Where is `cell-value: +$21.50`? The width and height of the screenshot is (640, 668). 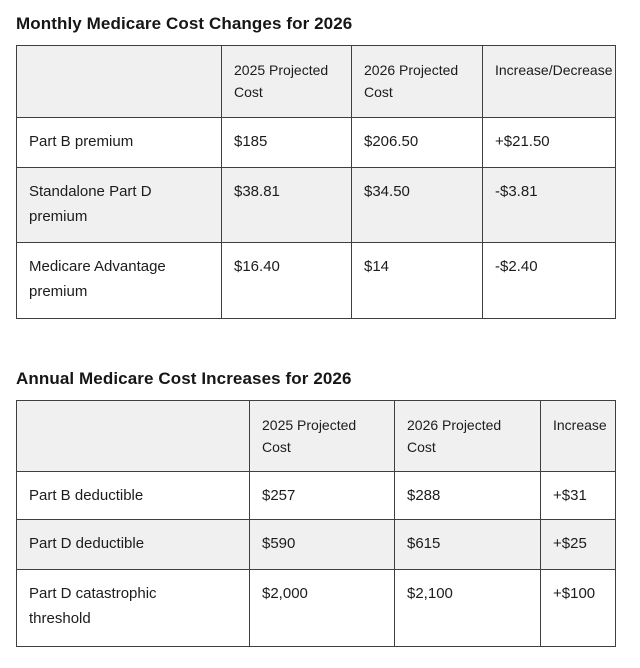 cell-value: +$21.50 is located at coordinates (549, 142).